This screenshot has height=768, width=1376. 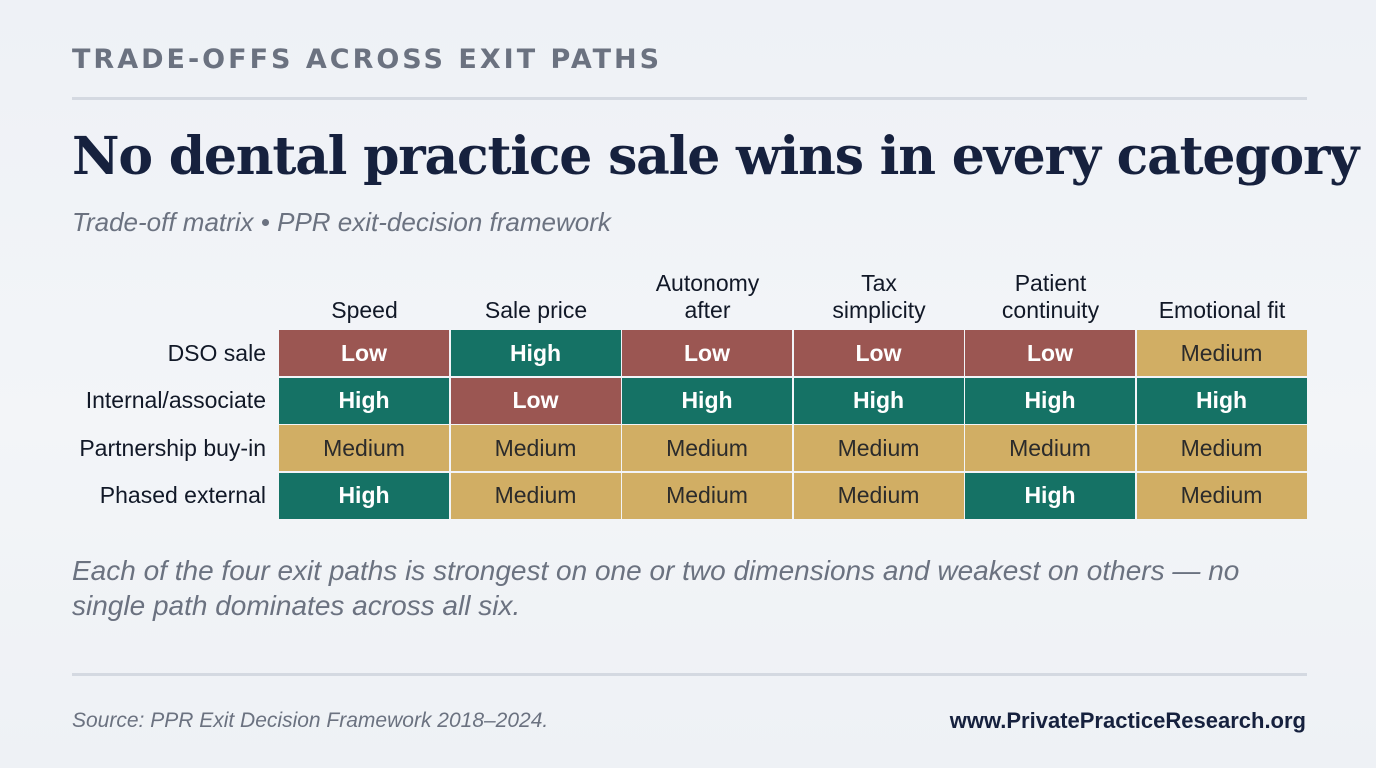 I want to click on matrix-cell-phased-external-patient-continuity: High, so click(x=1050, y=495).